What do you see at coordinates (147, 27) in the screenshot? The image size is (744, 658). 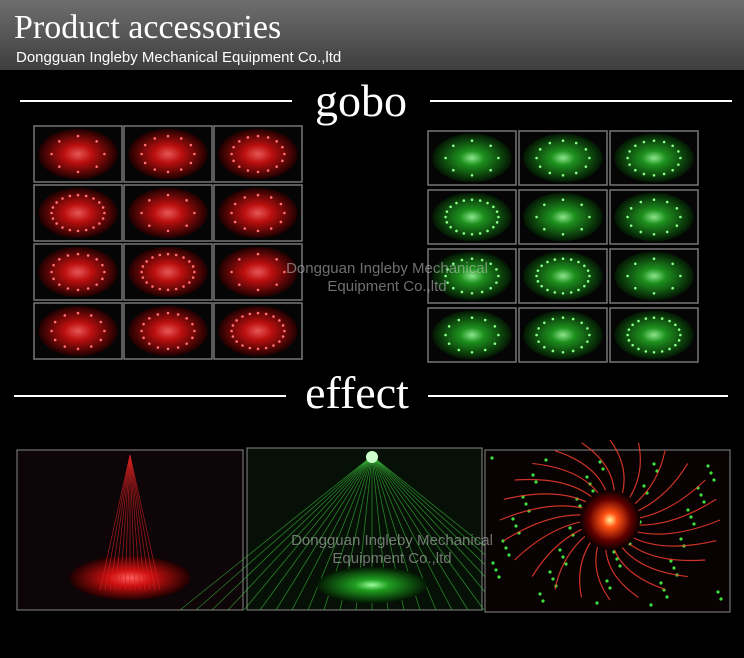 I see `page-title: Product accessories` at bounding box center [147, 27].